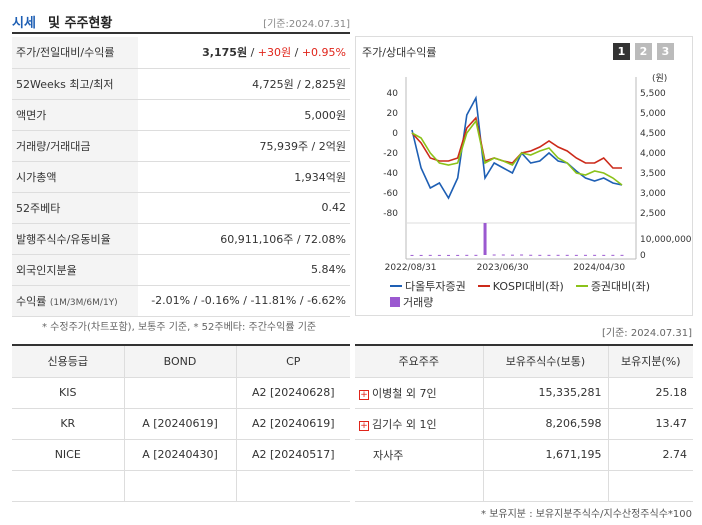 This screenshot has width=702, height=525. Describe the element at coordinates (390, 154) in the screenshot. I see `left-tick-label: -20` at that location.